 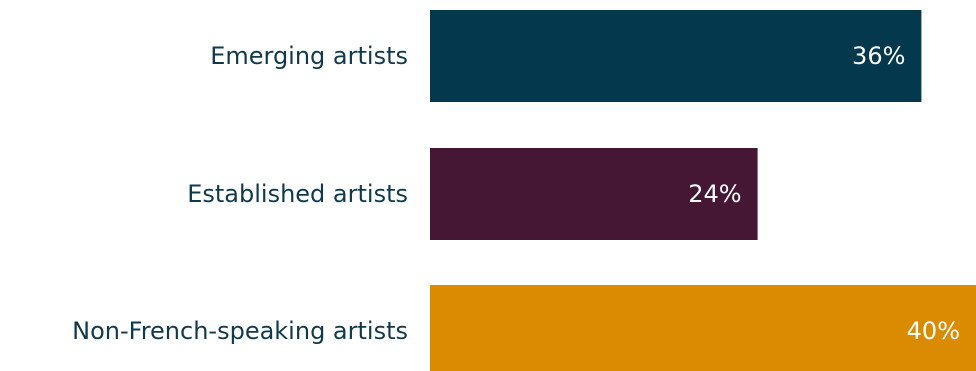 What do you see at coordinates (933, 331) in the screenshot?
I see `value-label: 40%` at bounding box center [933, 331].